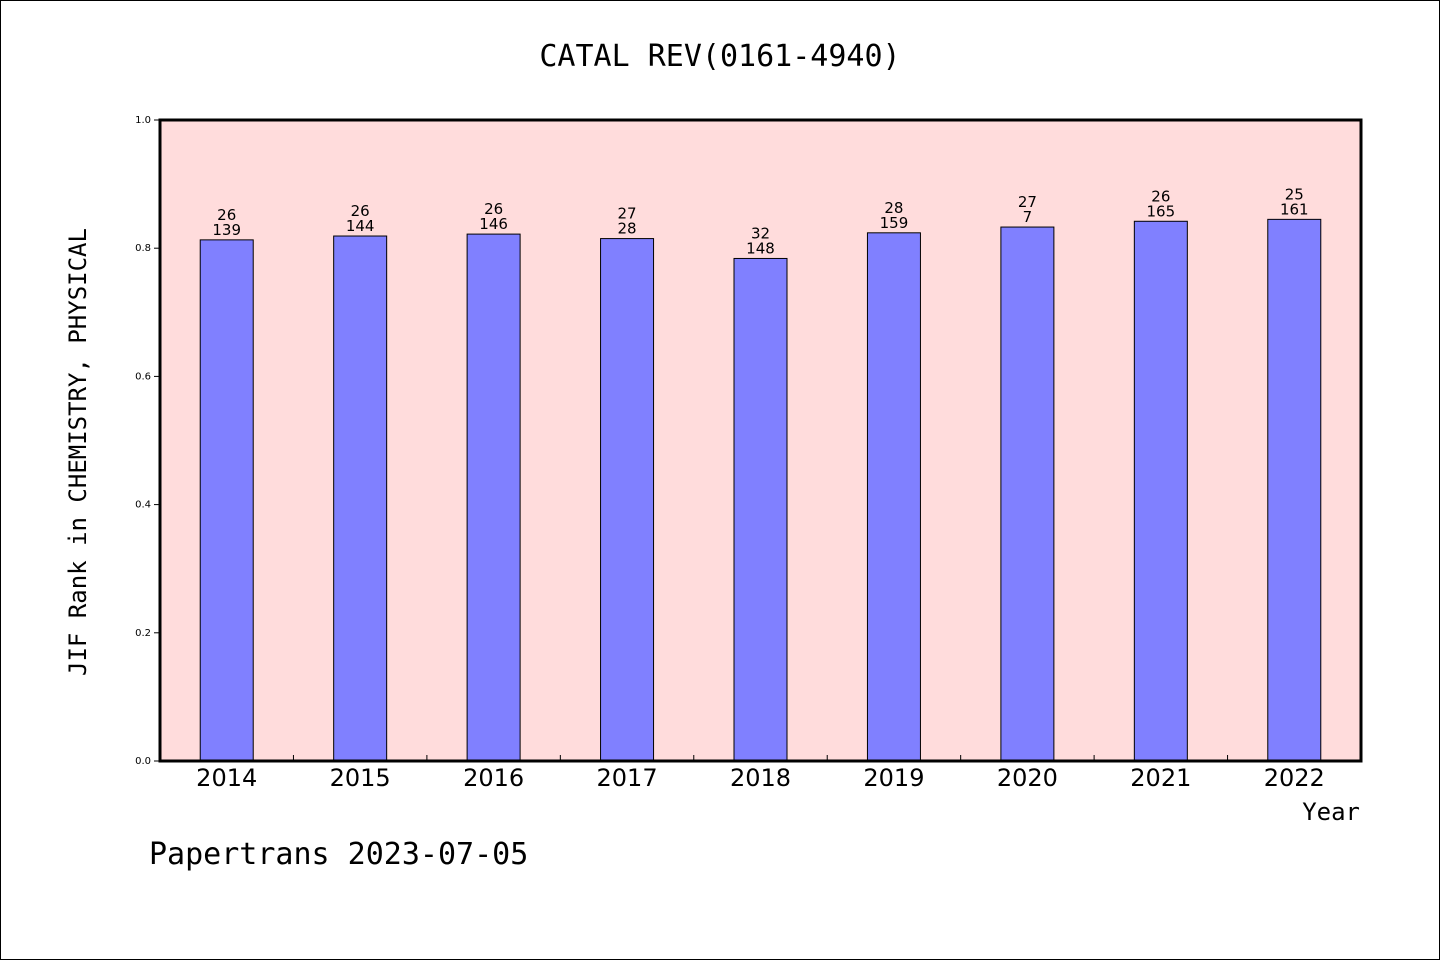  What do you see at coordinates (493, 497) in the screenshot?
I see `bar-2016` at bounding box center [493, 497].